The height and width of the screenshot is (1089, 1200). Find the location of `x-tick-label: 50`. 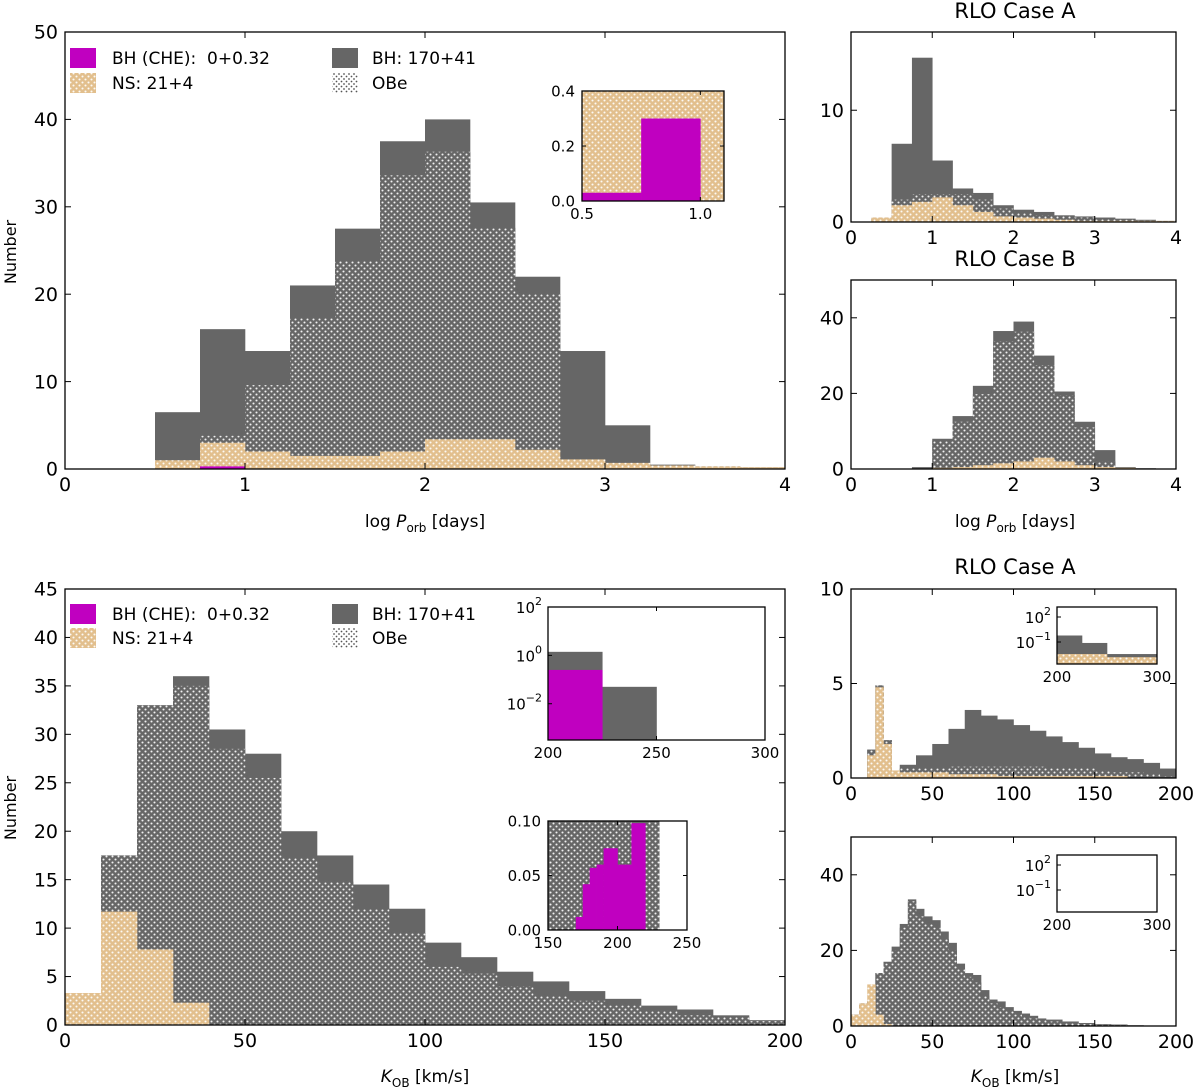

x-tick-label: 50 is located at coordinates (245, 1041).